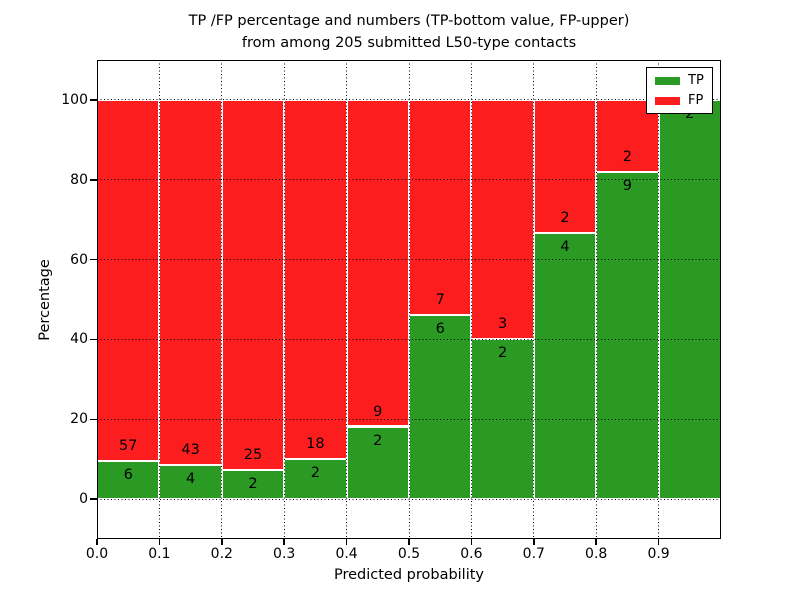 The height and width of the screenshot is (600, 800). Describe the element at coordinates (346, 554) in the screenshot. I see `x-tick-label: 0.4` at that location.